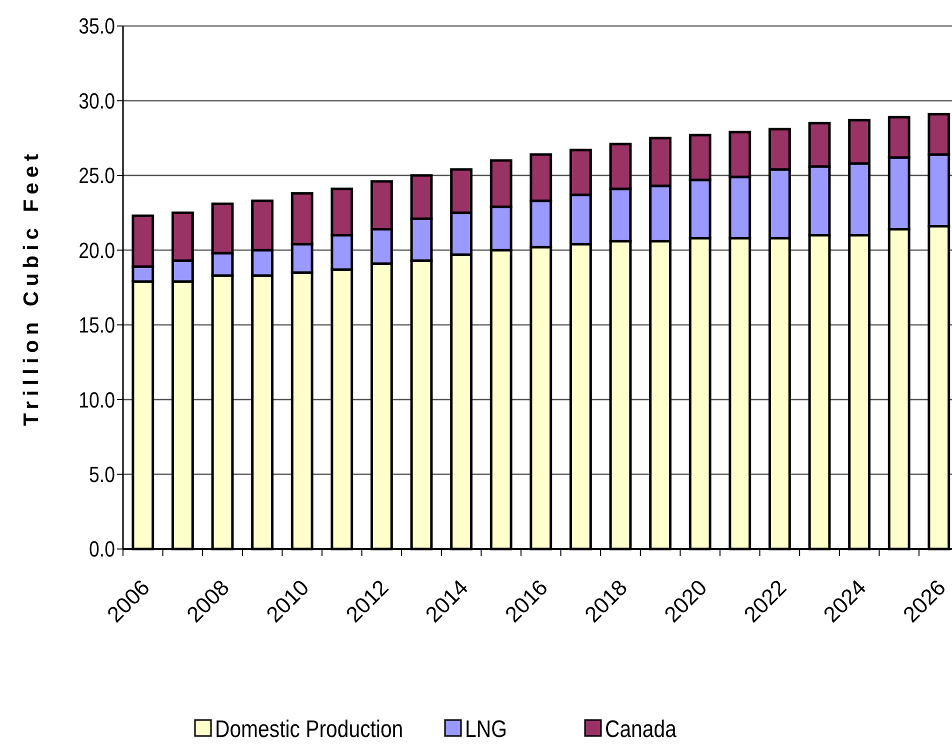 This screenshot has height=753, width=952. What do you see at coordinates (31, 287) in the screenshot?
I see `y-axis-title: Trillion Cubic Feet` at bounding box center [31, 287].